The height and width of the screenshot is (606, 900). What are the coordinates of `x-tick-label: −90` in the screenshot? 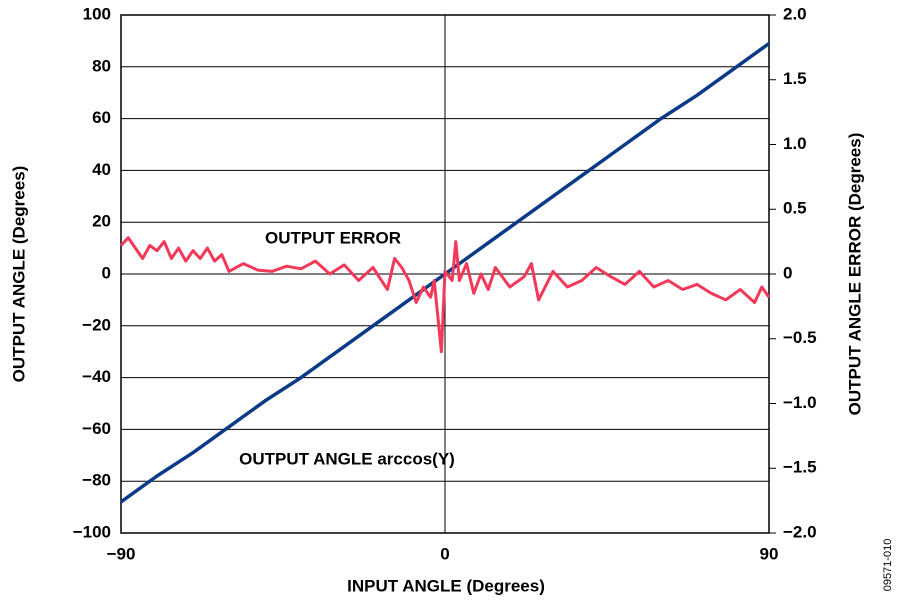 It's located at (121, 553).